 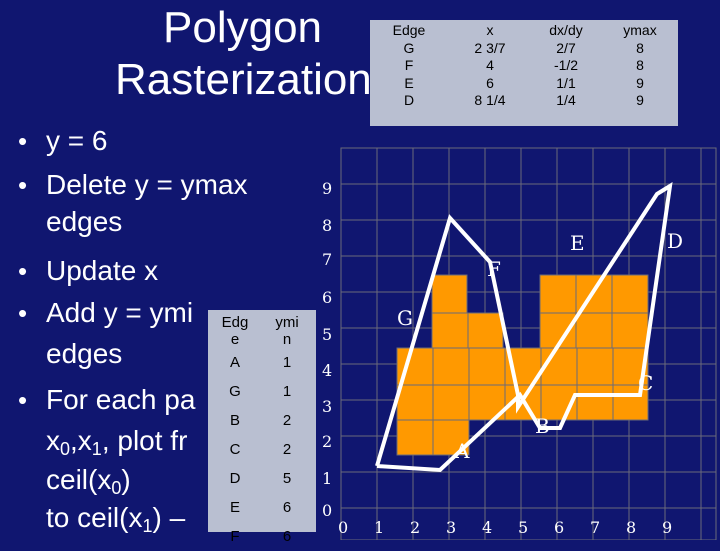 I want to click on edge-table-cell: 8 1/4, so click(x=490, y=100).